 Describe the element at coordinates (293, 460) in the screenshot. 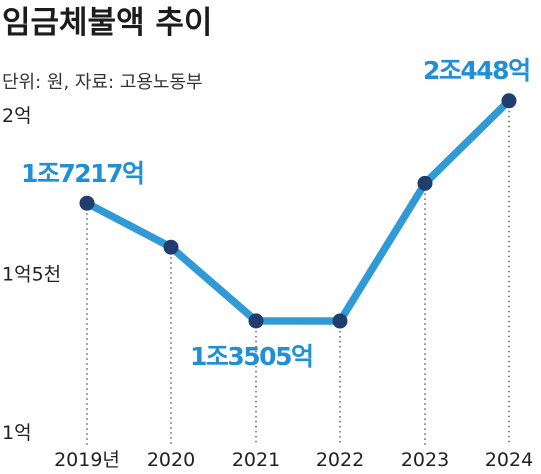

I see `x-axis-labels: 2019년 2020 2021 2022 2023 2024` at that location.